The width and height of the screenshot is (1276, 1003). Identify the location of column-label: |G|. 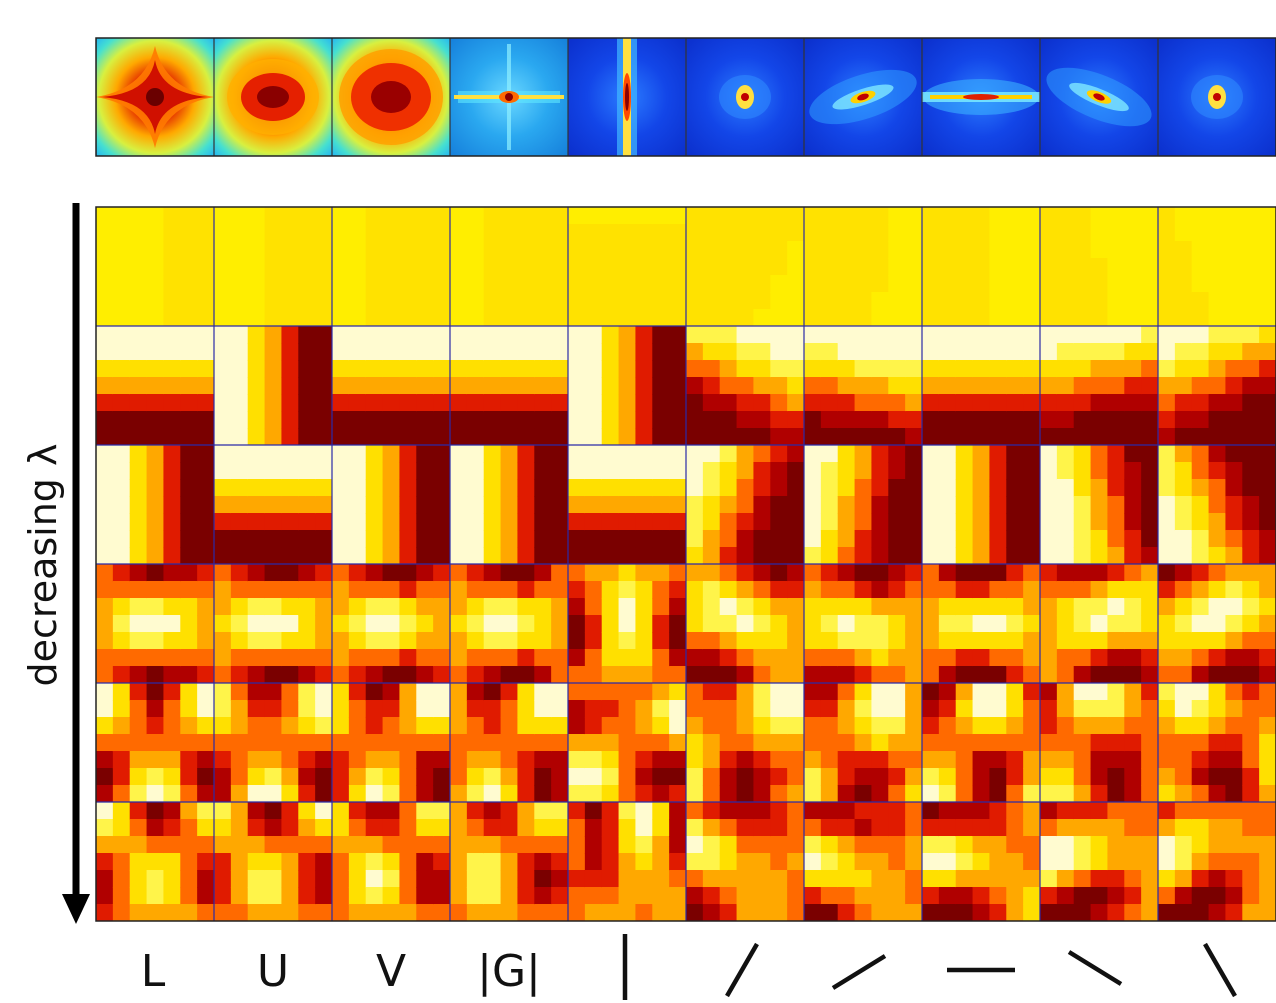
(509, 971).